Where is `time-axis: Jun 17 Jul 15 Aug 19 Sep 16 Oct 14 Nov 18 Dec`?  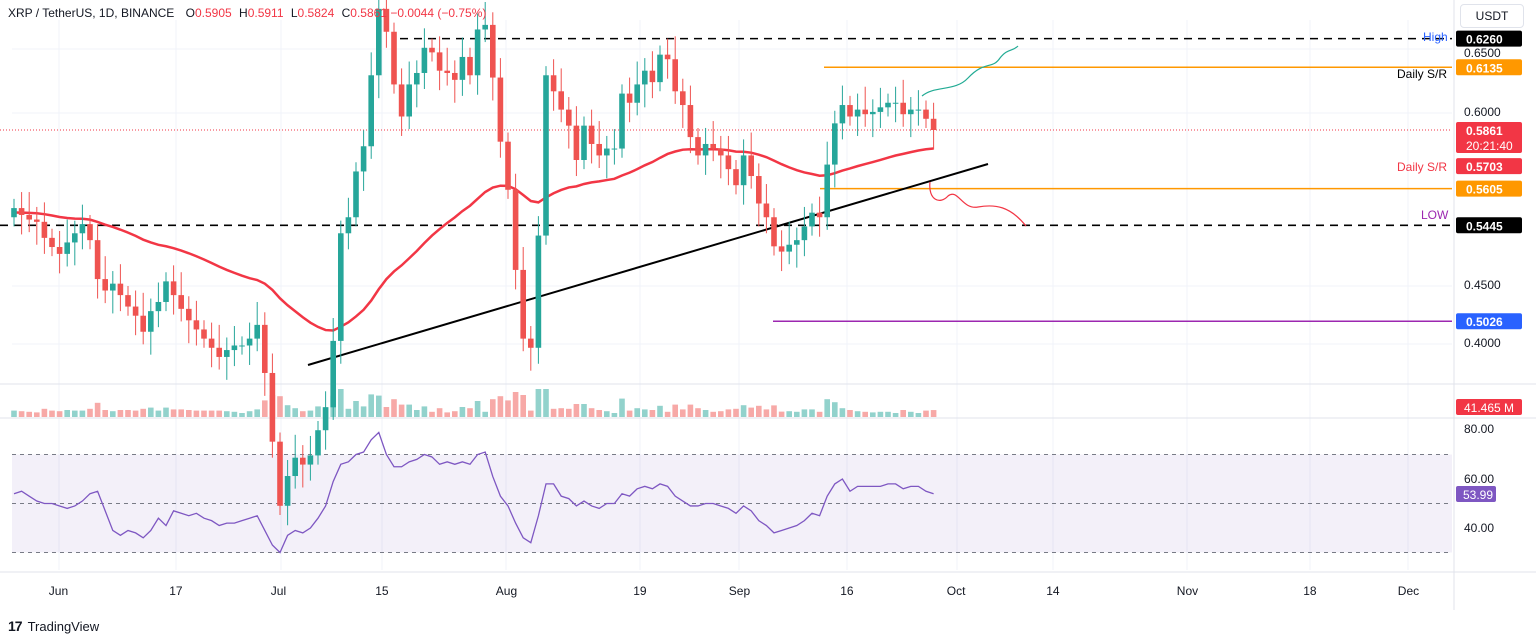
time-axis: Jun 17 Jul 15 Aug 19 Sep 16 Oct 14 Nov 18 Dec is located at coordinates (734, 591).